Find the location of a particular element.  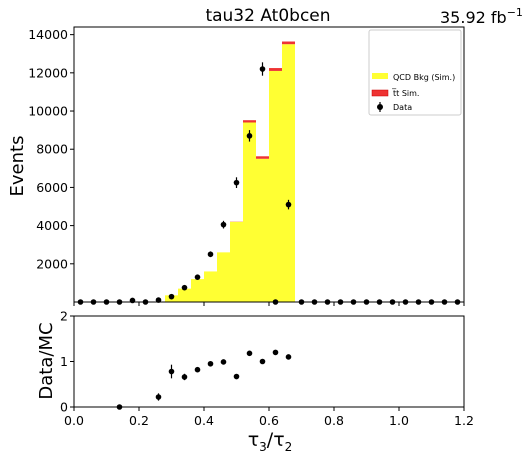

ratio-points is located at coordinates (204, 380).